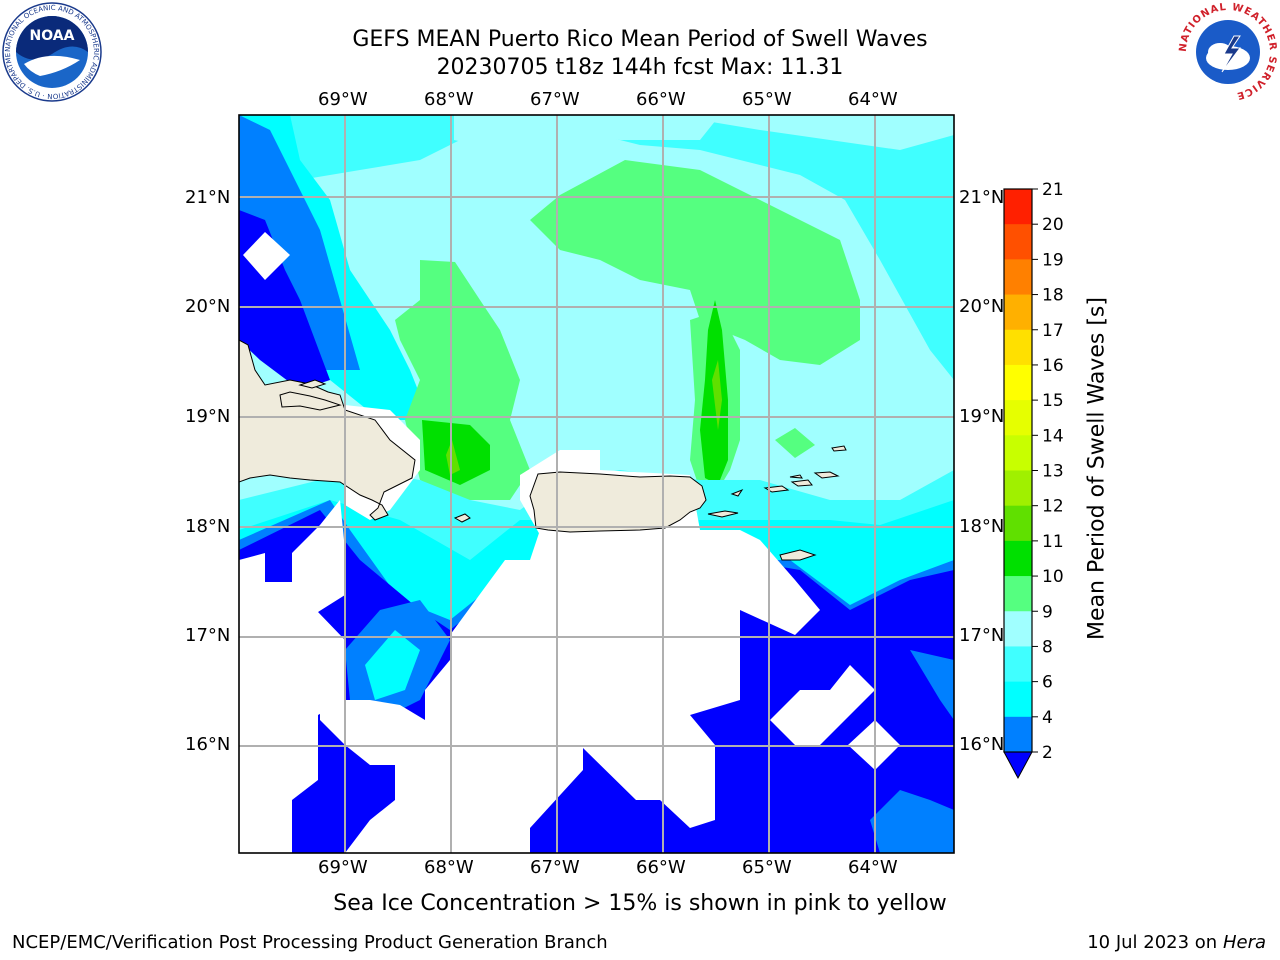 The width and height of the screenshot is (1280, 960). What do you see at coordinates (1097, 468) in the screenshot?
I see `colorbar-label: Mean Period of Swell Waves [s]` at bounding box center [1097, 468].